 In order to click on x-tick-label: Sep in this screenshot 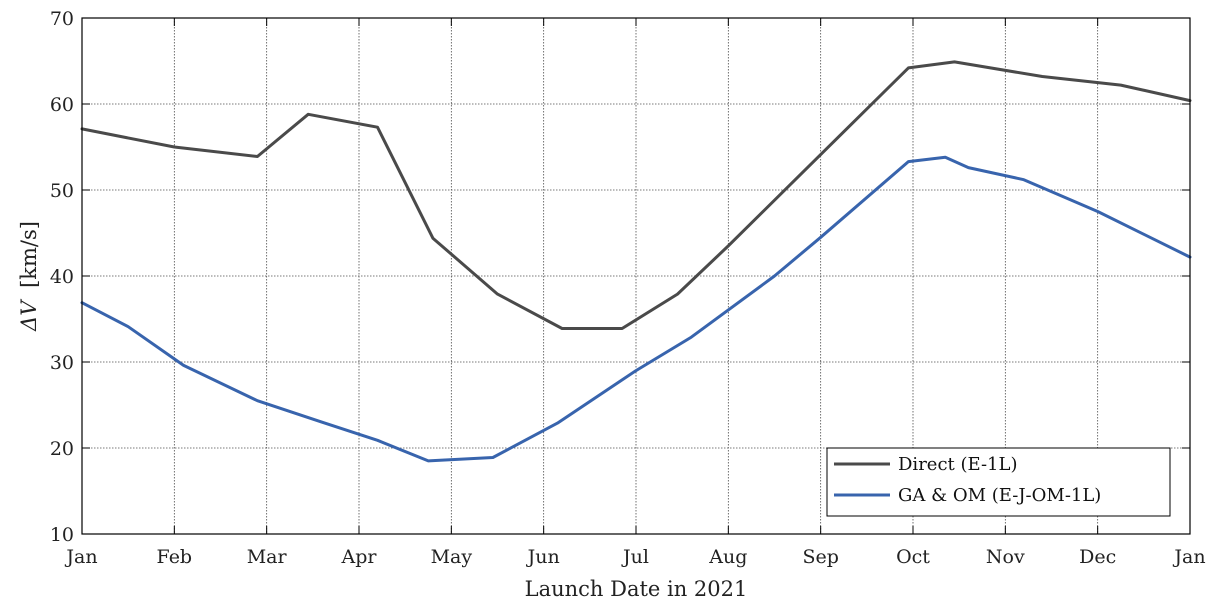, I will do `click(820, 557)`.